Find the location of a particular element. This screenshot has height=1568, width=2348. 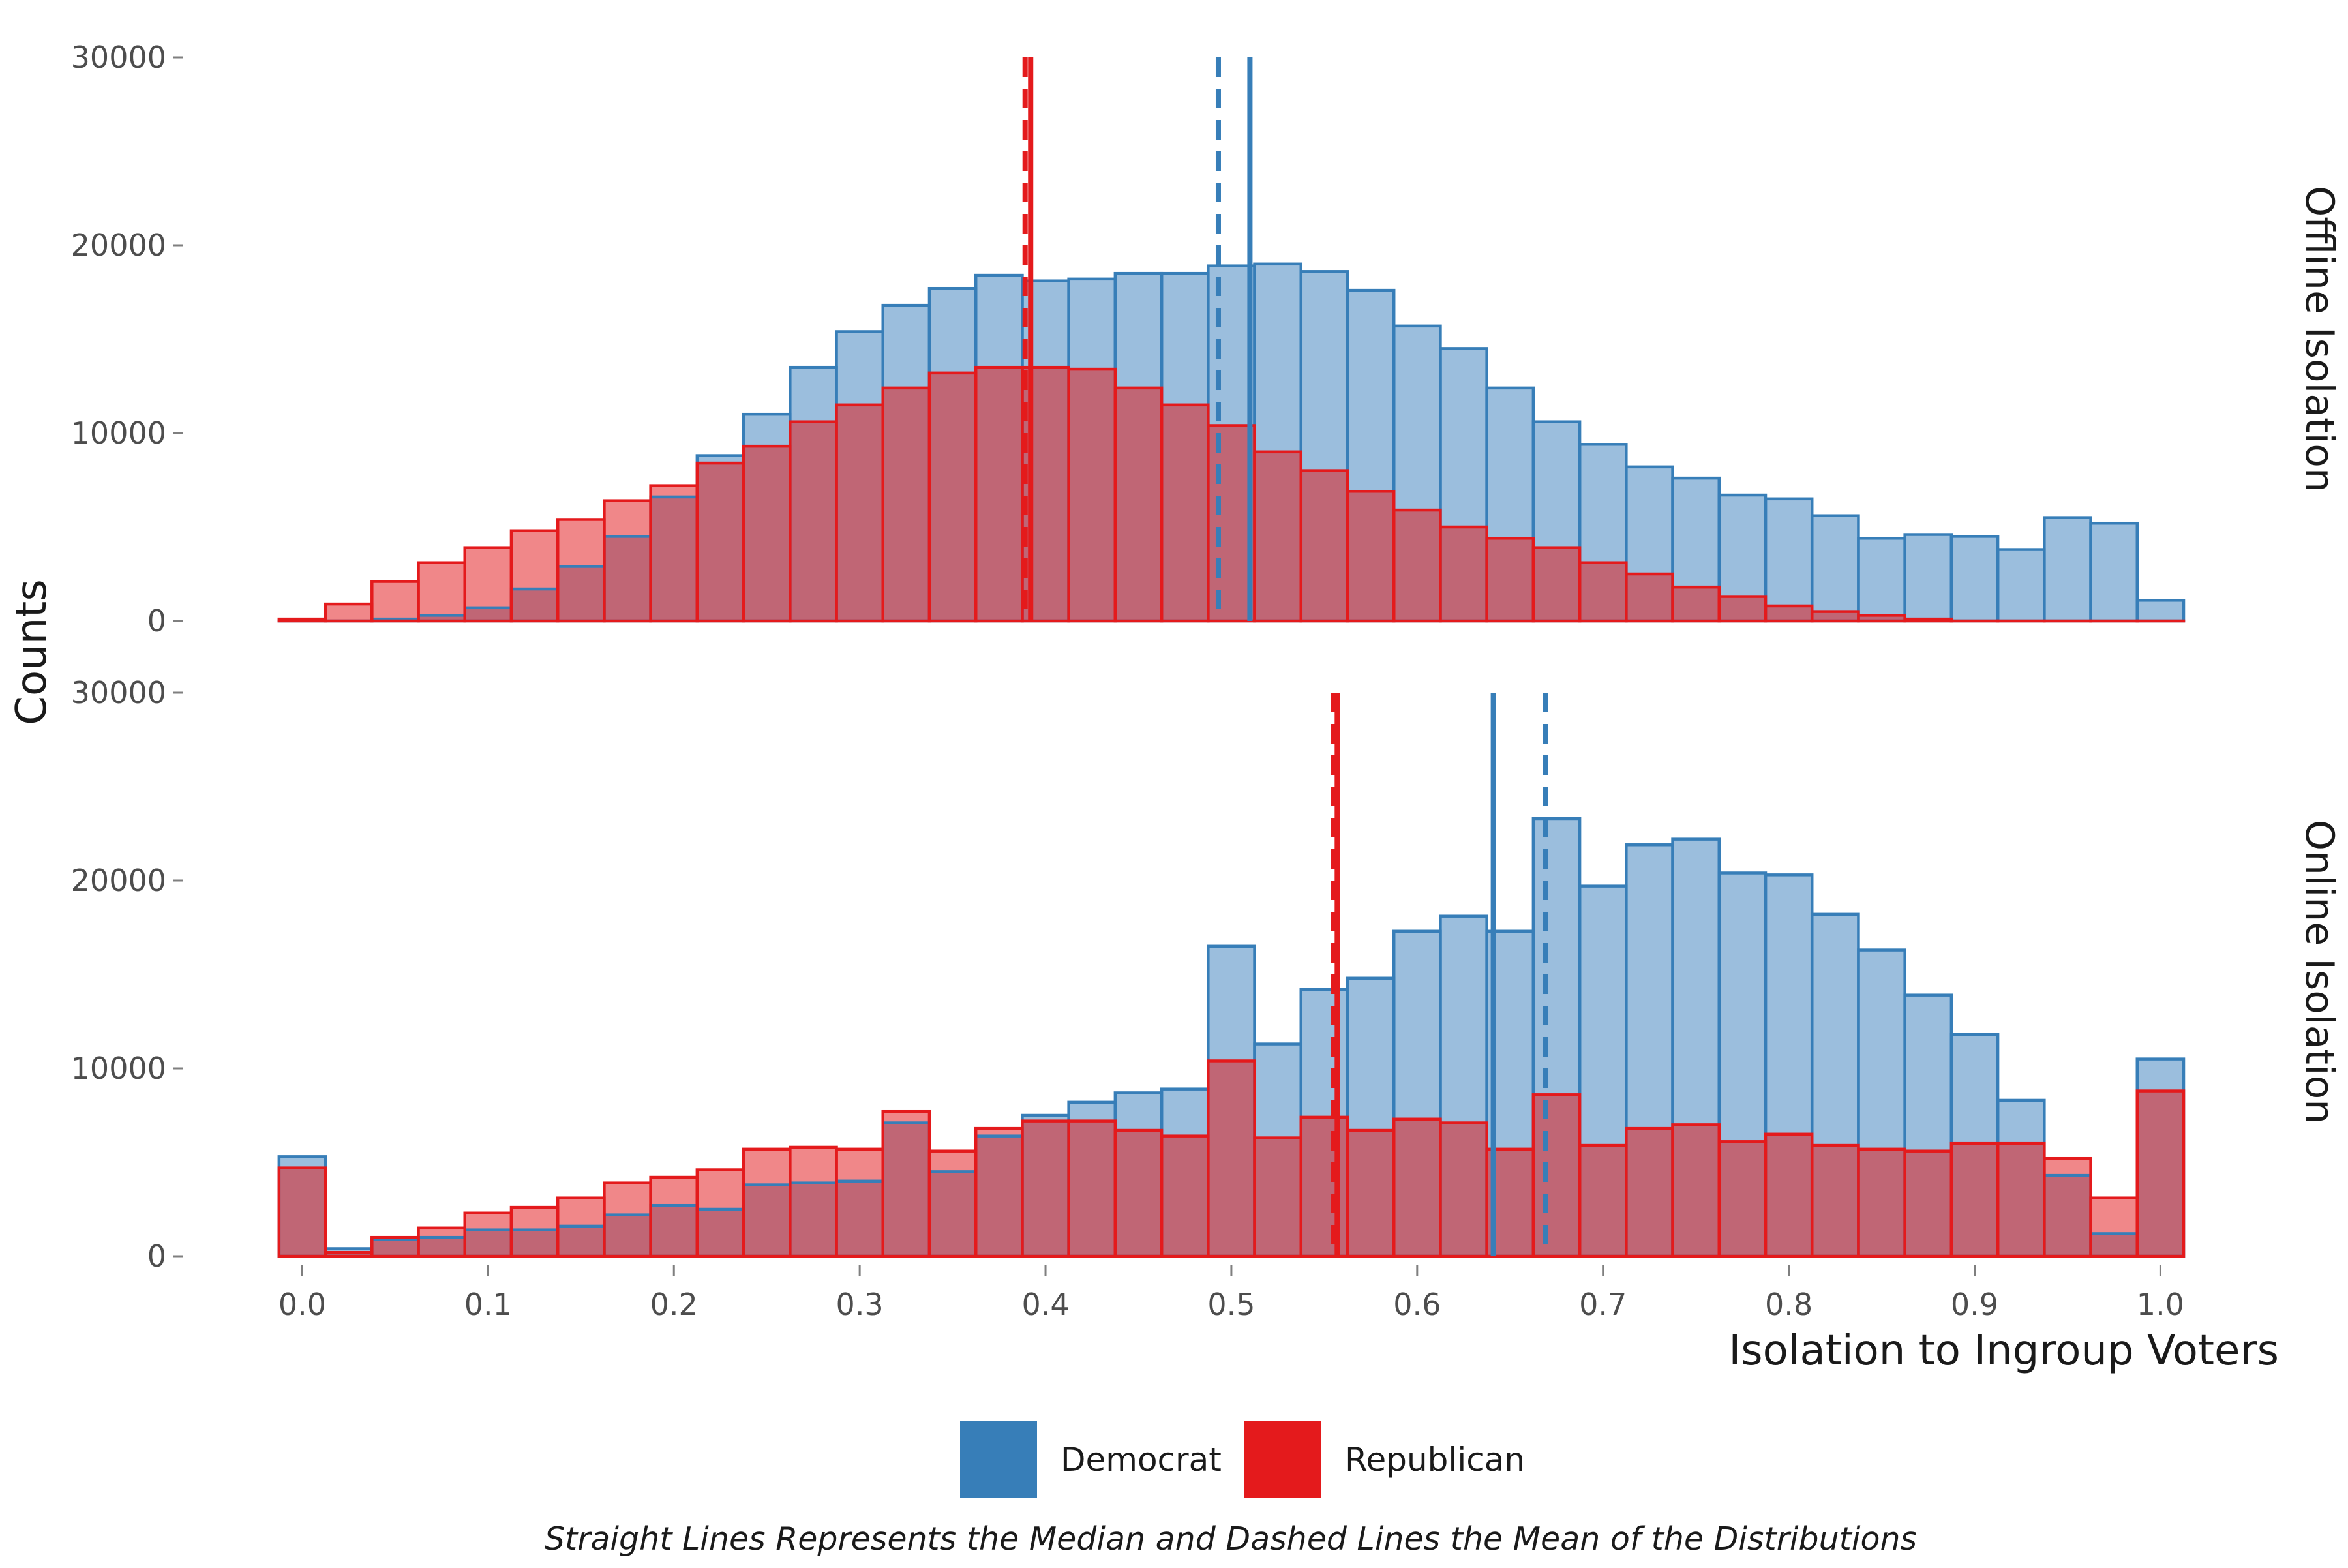

x-axis-title: Isolation to Ingroup Voters is located at coordinates (2004, 1351).